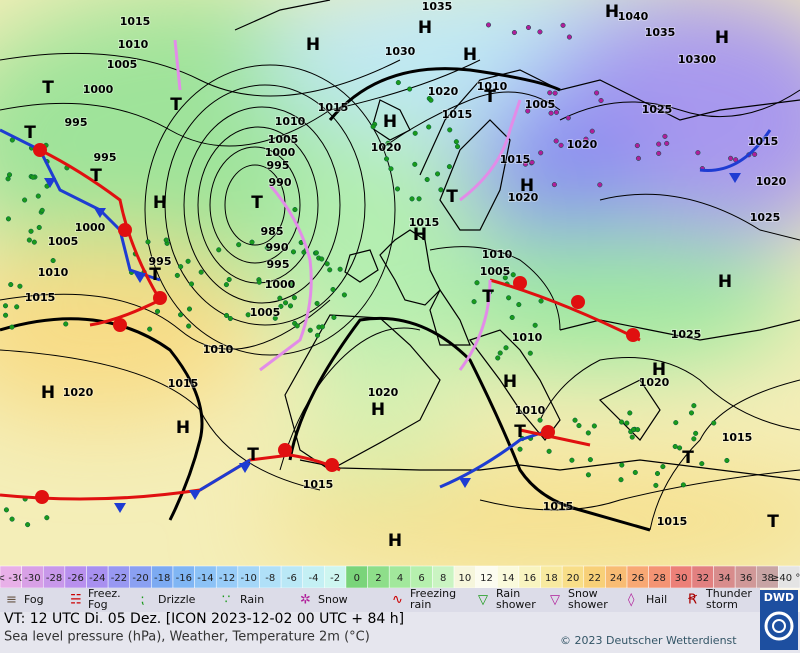 The width and height of the screenshot is (800, 653). I want to click on legend-label: storm, so click(722, 604).